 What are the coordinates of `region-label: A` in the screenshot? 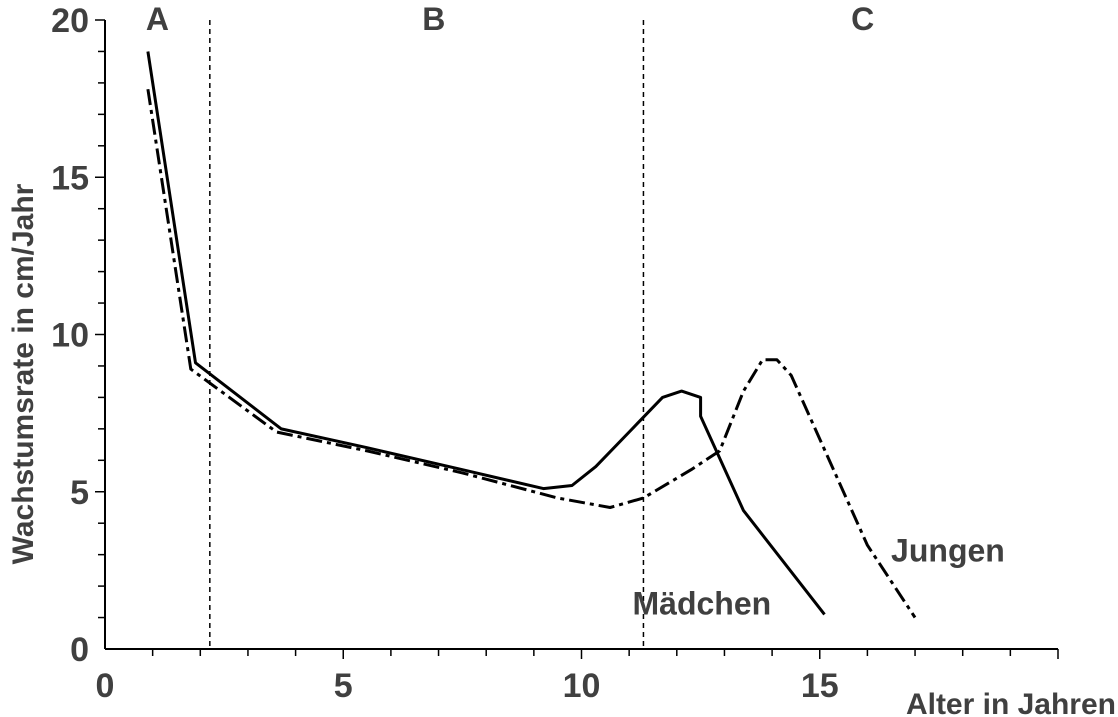 It's located at (157, 19).